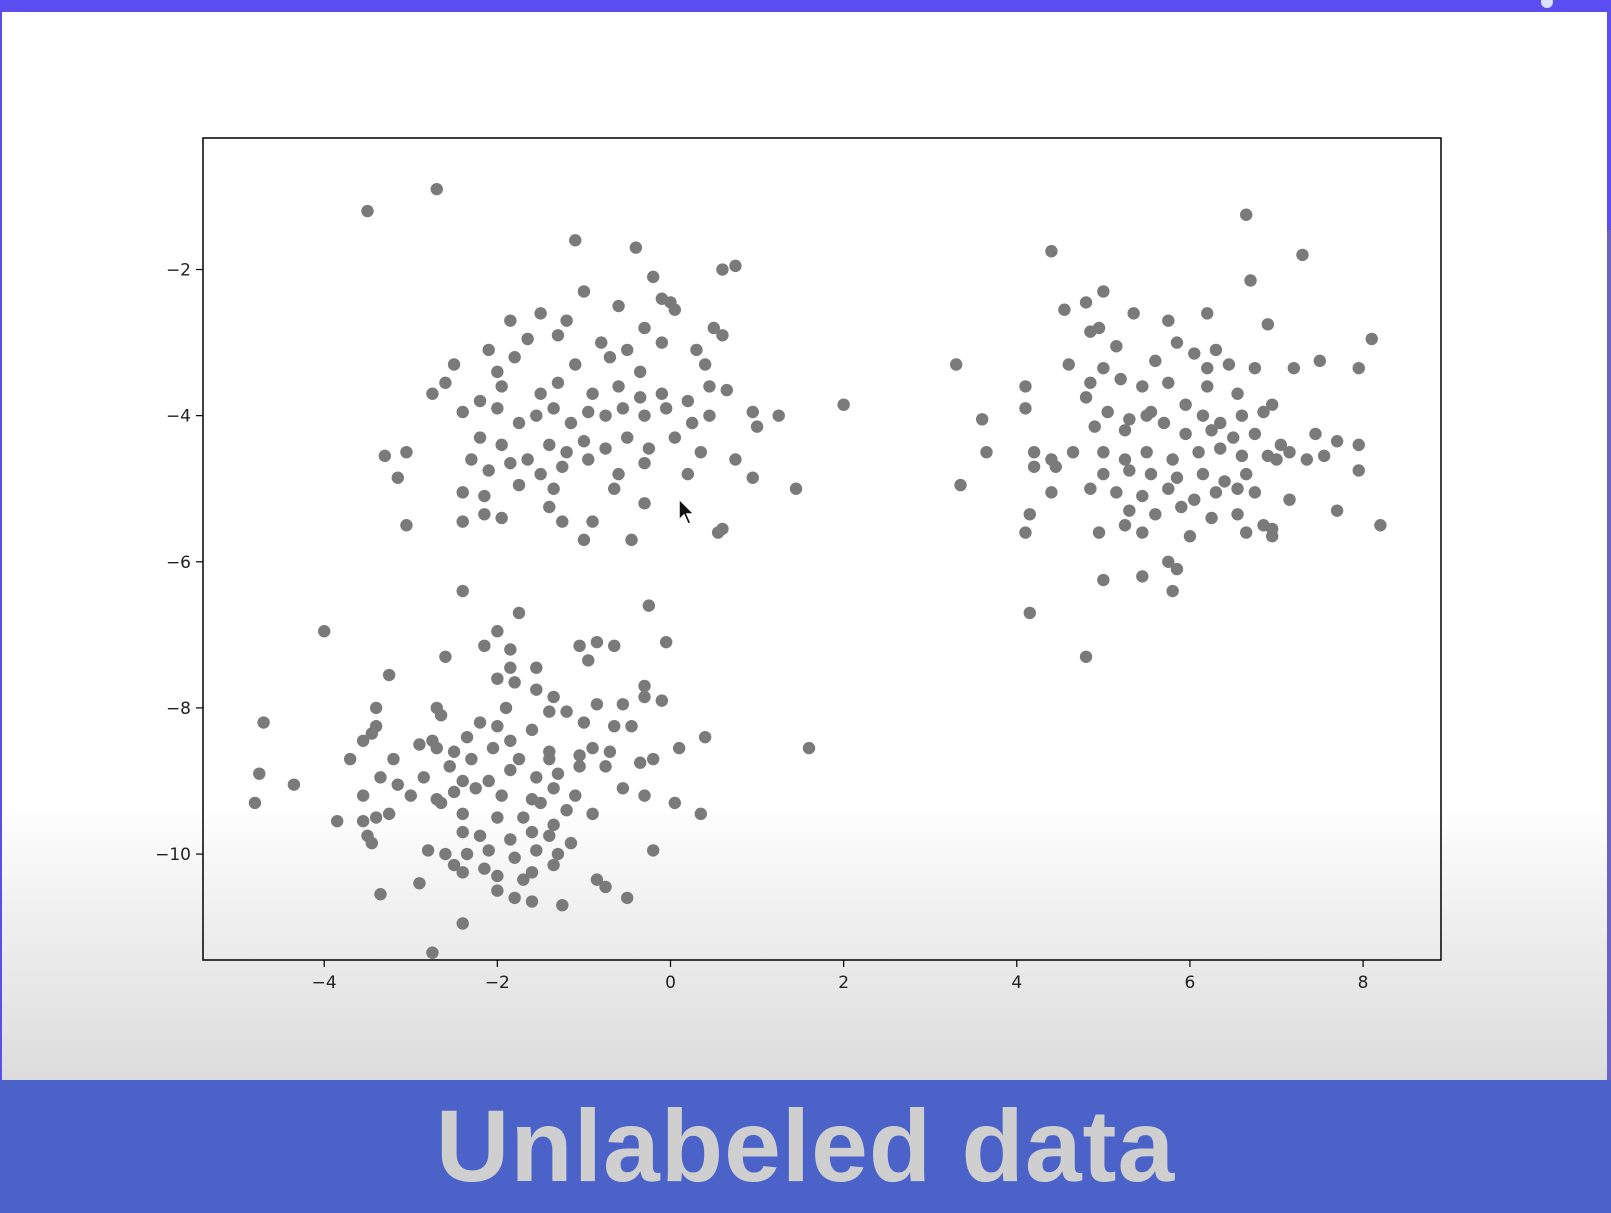  What do you see at coordinates (178, 417) in the screenshot?
I see `y-tick-label: −4` at bounding box center [178, 417].